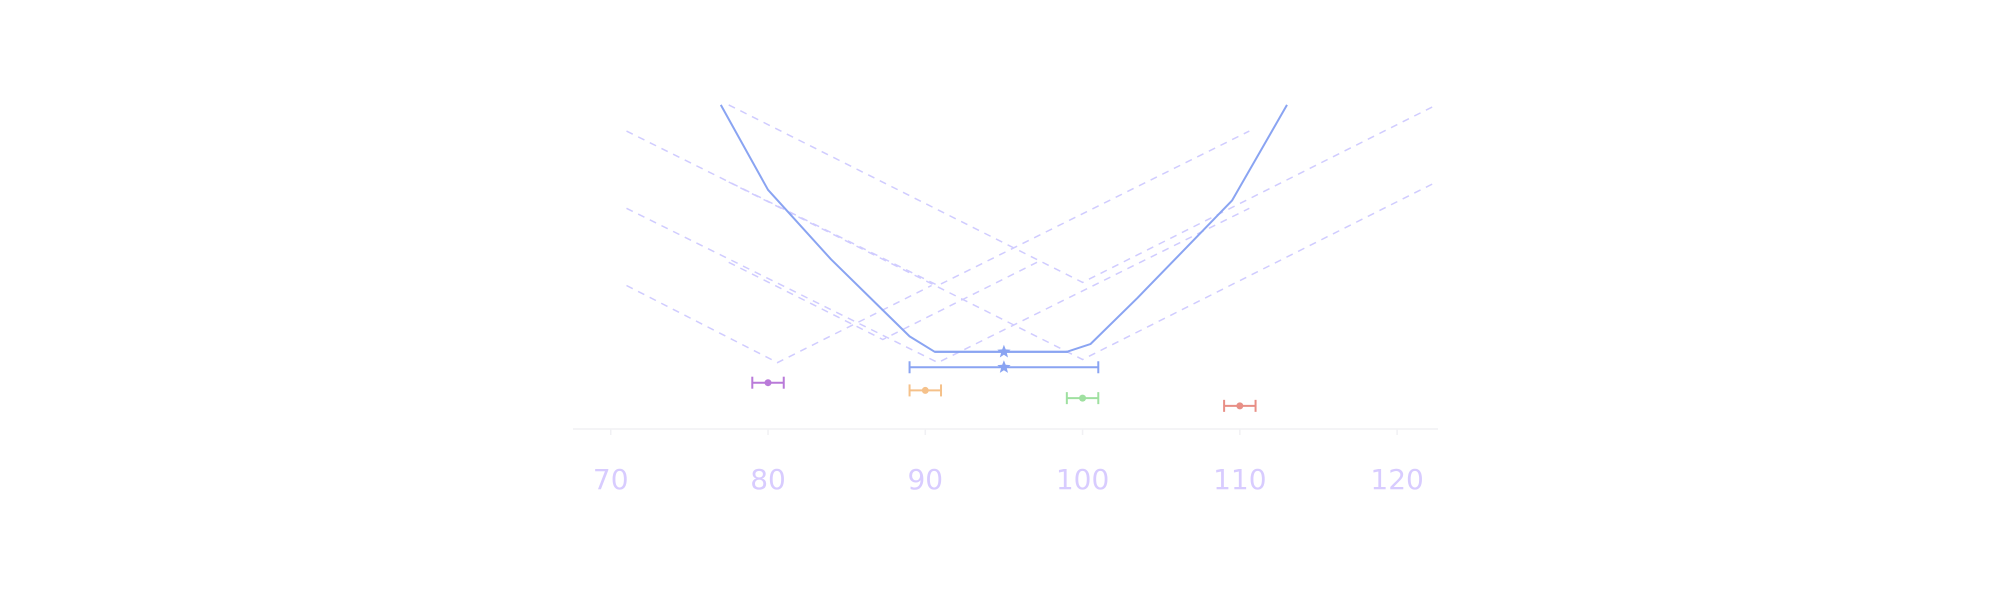 This screenshot has width=2000, height=609. Describe the element at coordinates (611, 479) in the screenshot. I see `x-tick-label: 70` at that location.